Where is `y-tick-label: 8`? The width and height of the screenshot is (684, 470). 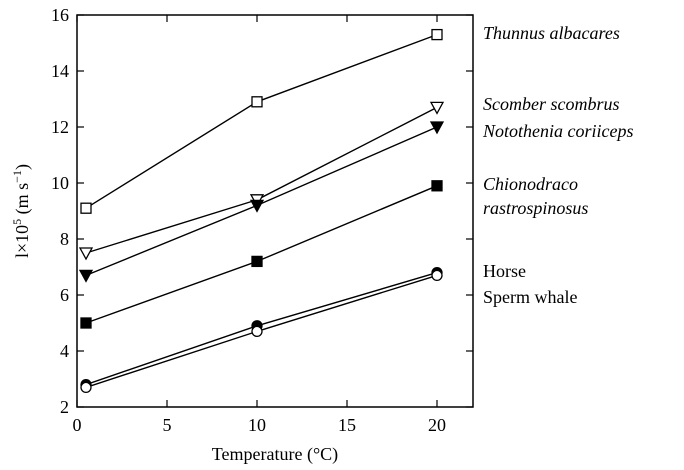 y-tick-label: 8 is located at coordinates (64, 239).